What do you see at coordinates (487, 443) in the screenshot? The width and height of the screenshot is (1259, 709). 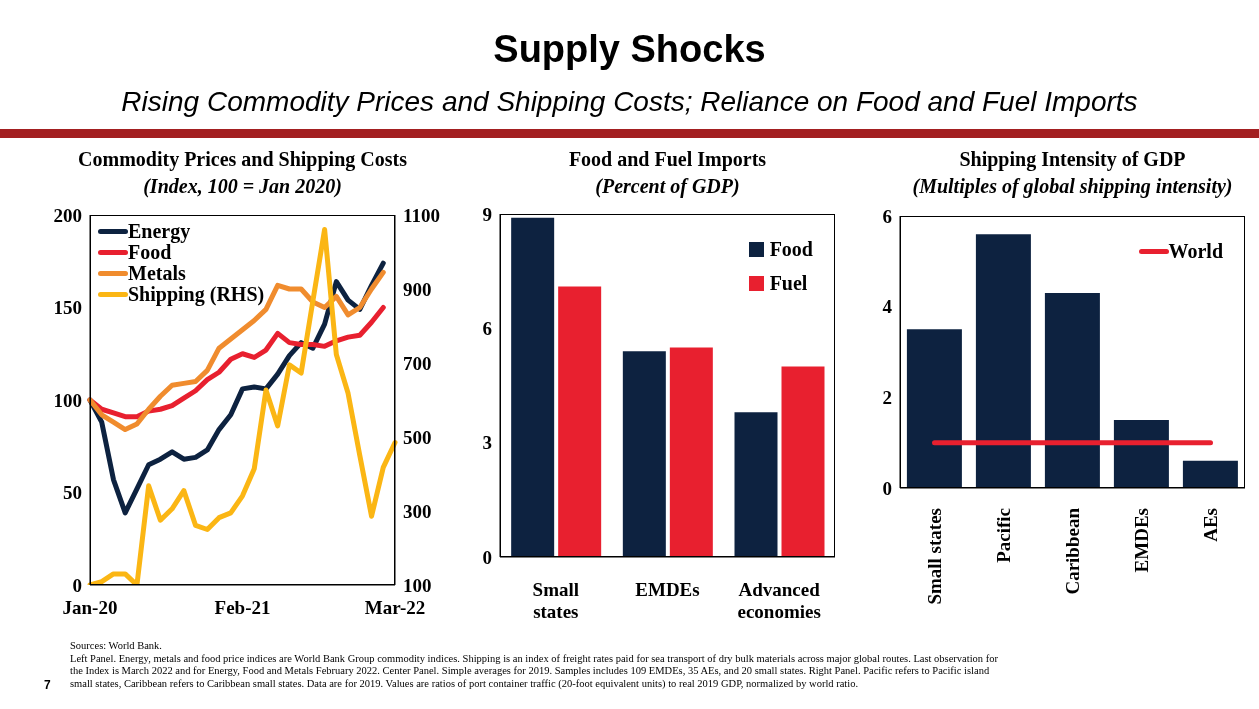 I see `y-tick-label: 3` at bounding box center [487, 443].